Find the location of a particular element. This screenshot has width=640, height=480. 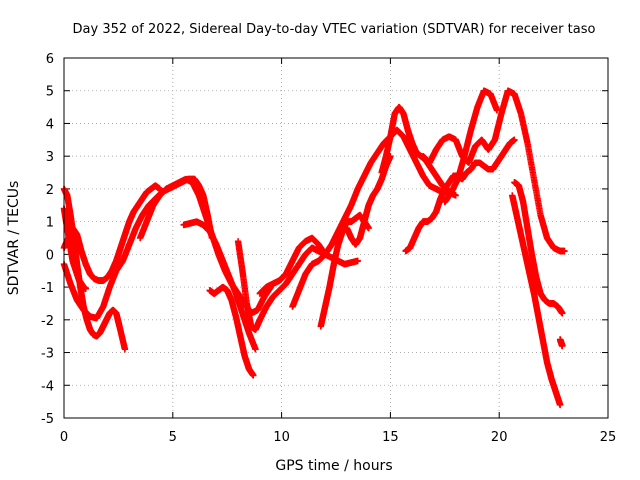

x-tick-label: 15 is located at coordinates (390, 437).